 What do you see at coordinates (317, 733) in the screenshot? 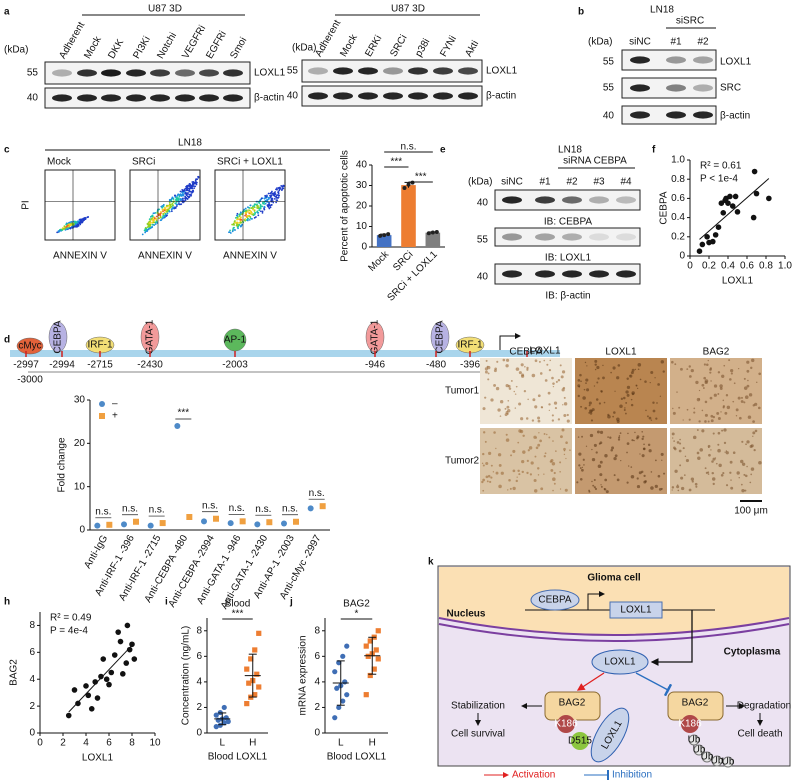
I see `y-tick-label: 0` at bounding box center [317, 733].